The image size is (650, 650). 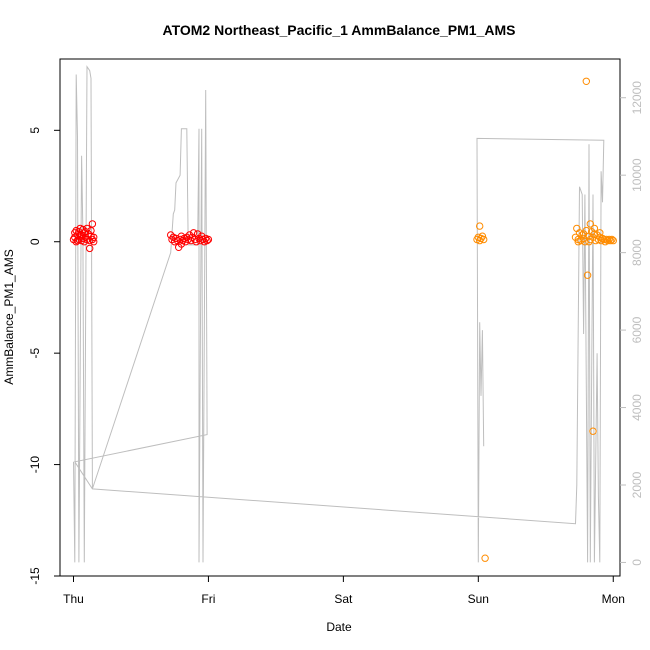 I want to click on x-tick-label: Thu, so click(x=73, y=599).